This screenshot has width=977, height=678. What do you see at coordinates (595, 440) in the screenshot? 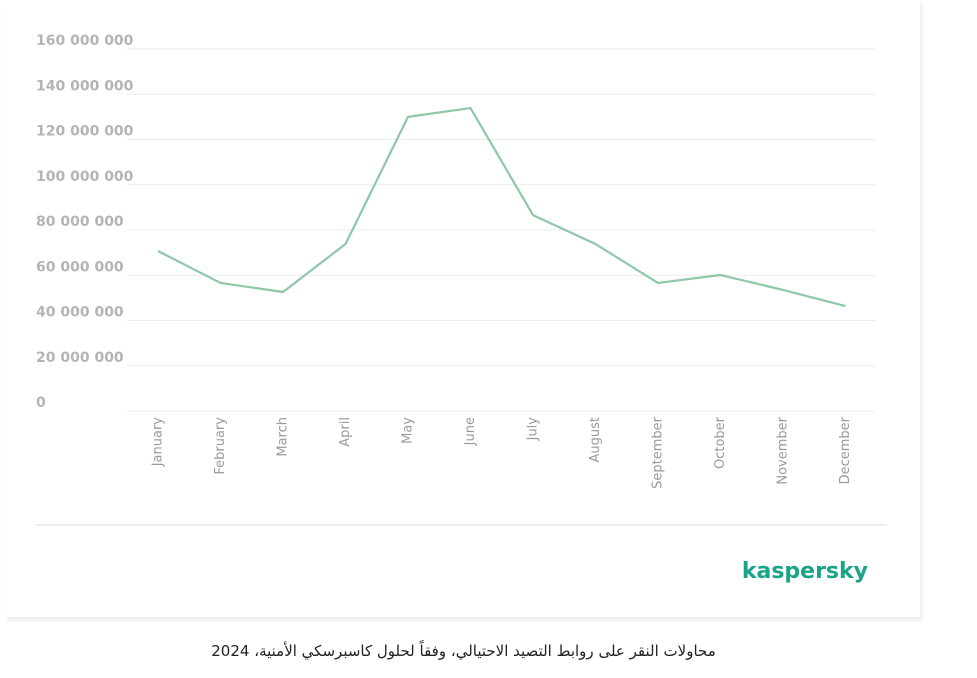
I see `x-tick-label: August` at bounding box center [595, 440].